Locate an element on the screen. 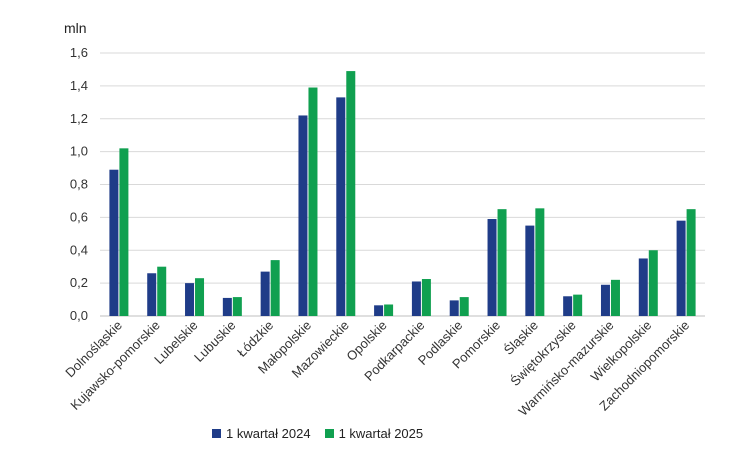  legend: 1 kwartał 2024 1 kwartał 2025 is located at coordinates (324, 433).